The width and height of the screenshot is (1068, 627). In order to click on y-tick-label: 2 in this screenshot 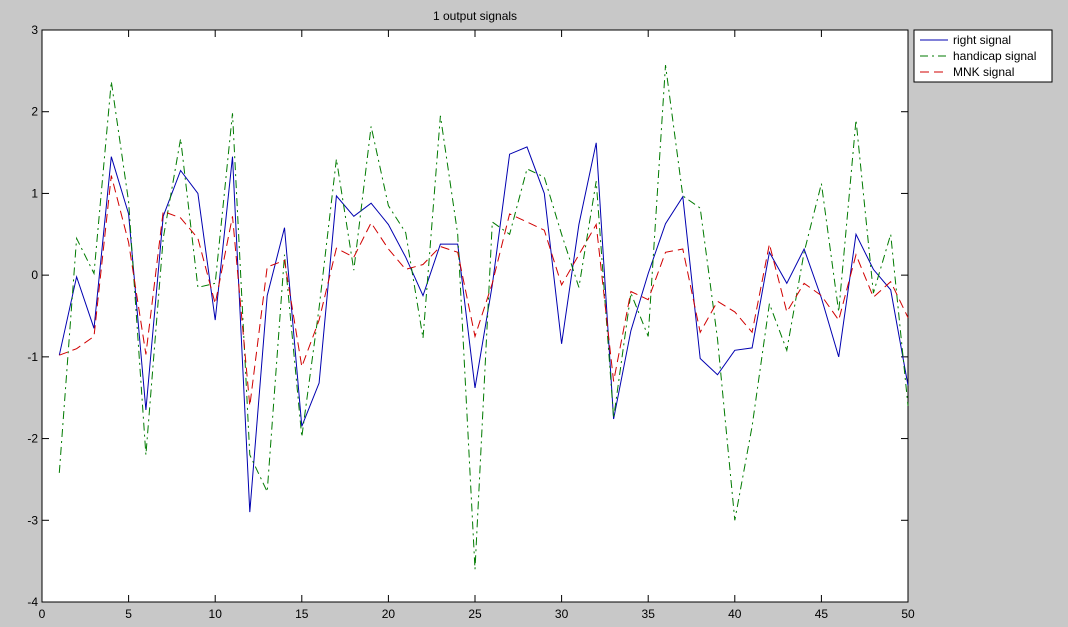, I will do `click(34, 112)`.